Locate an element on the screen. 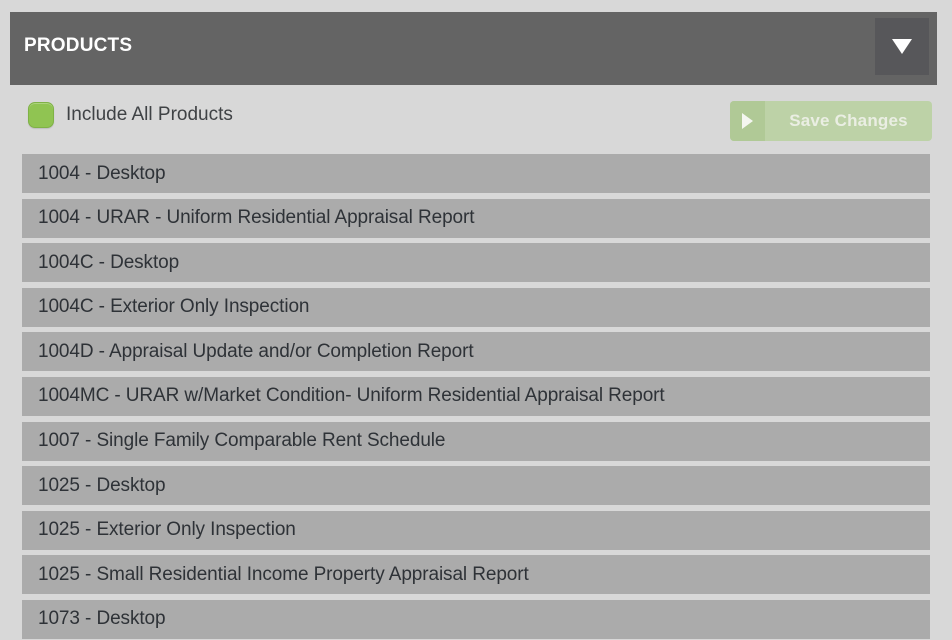 The height and width of the screenshot is (640, 952). product-row: 1004 - Desktop is located at coordinates (476, 173).